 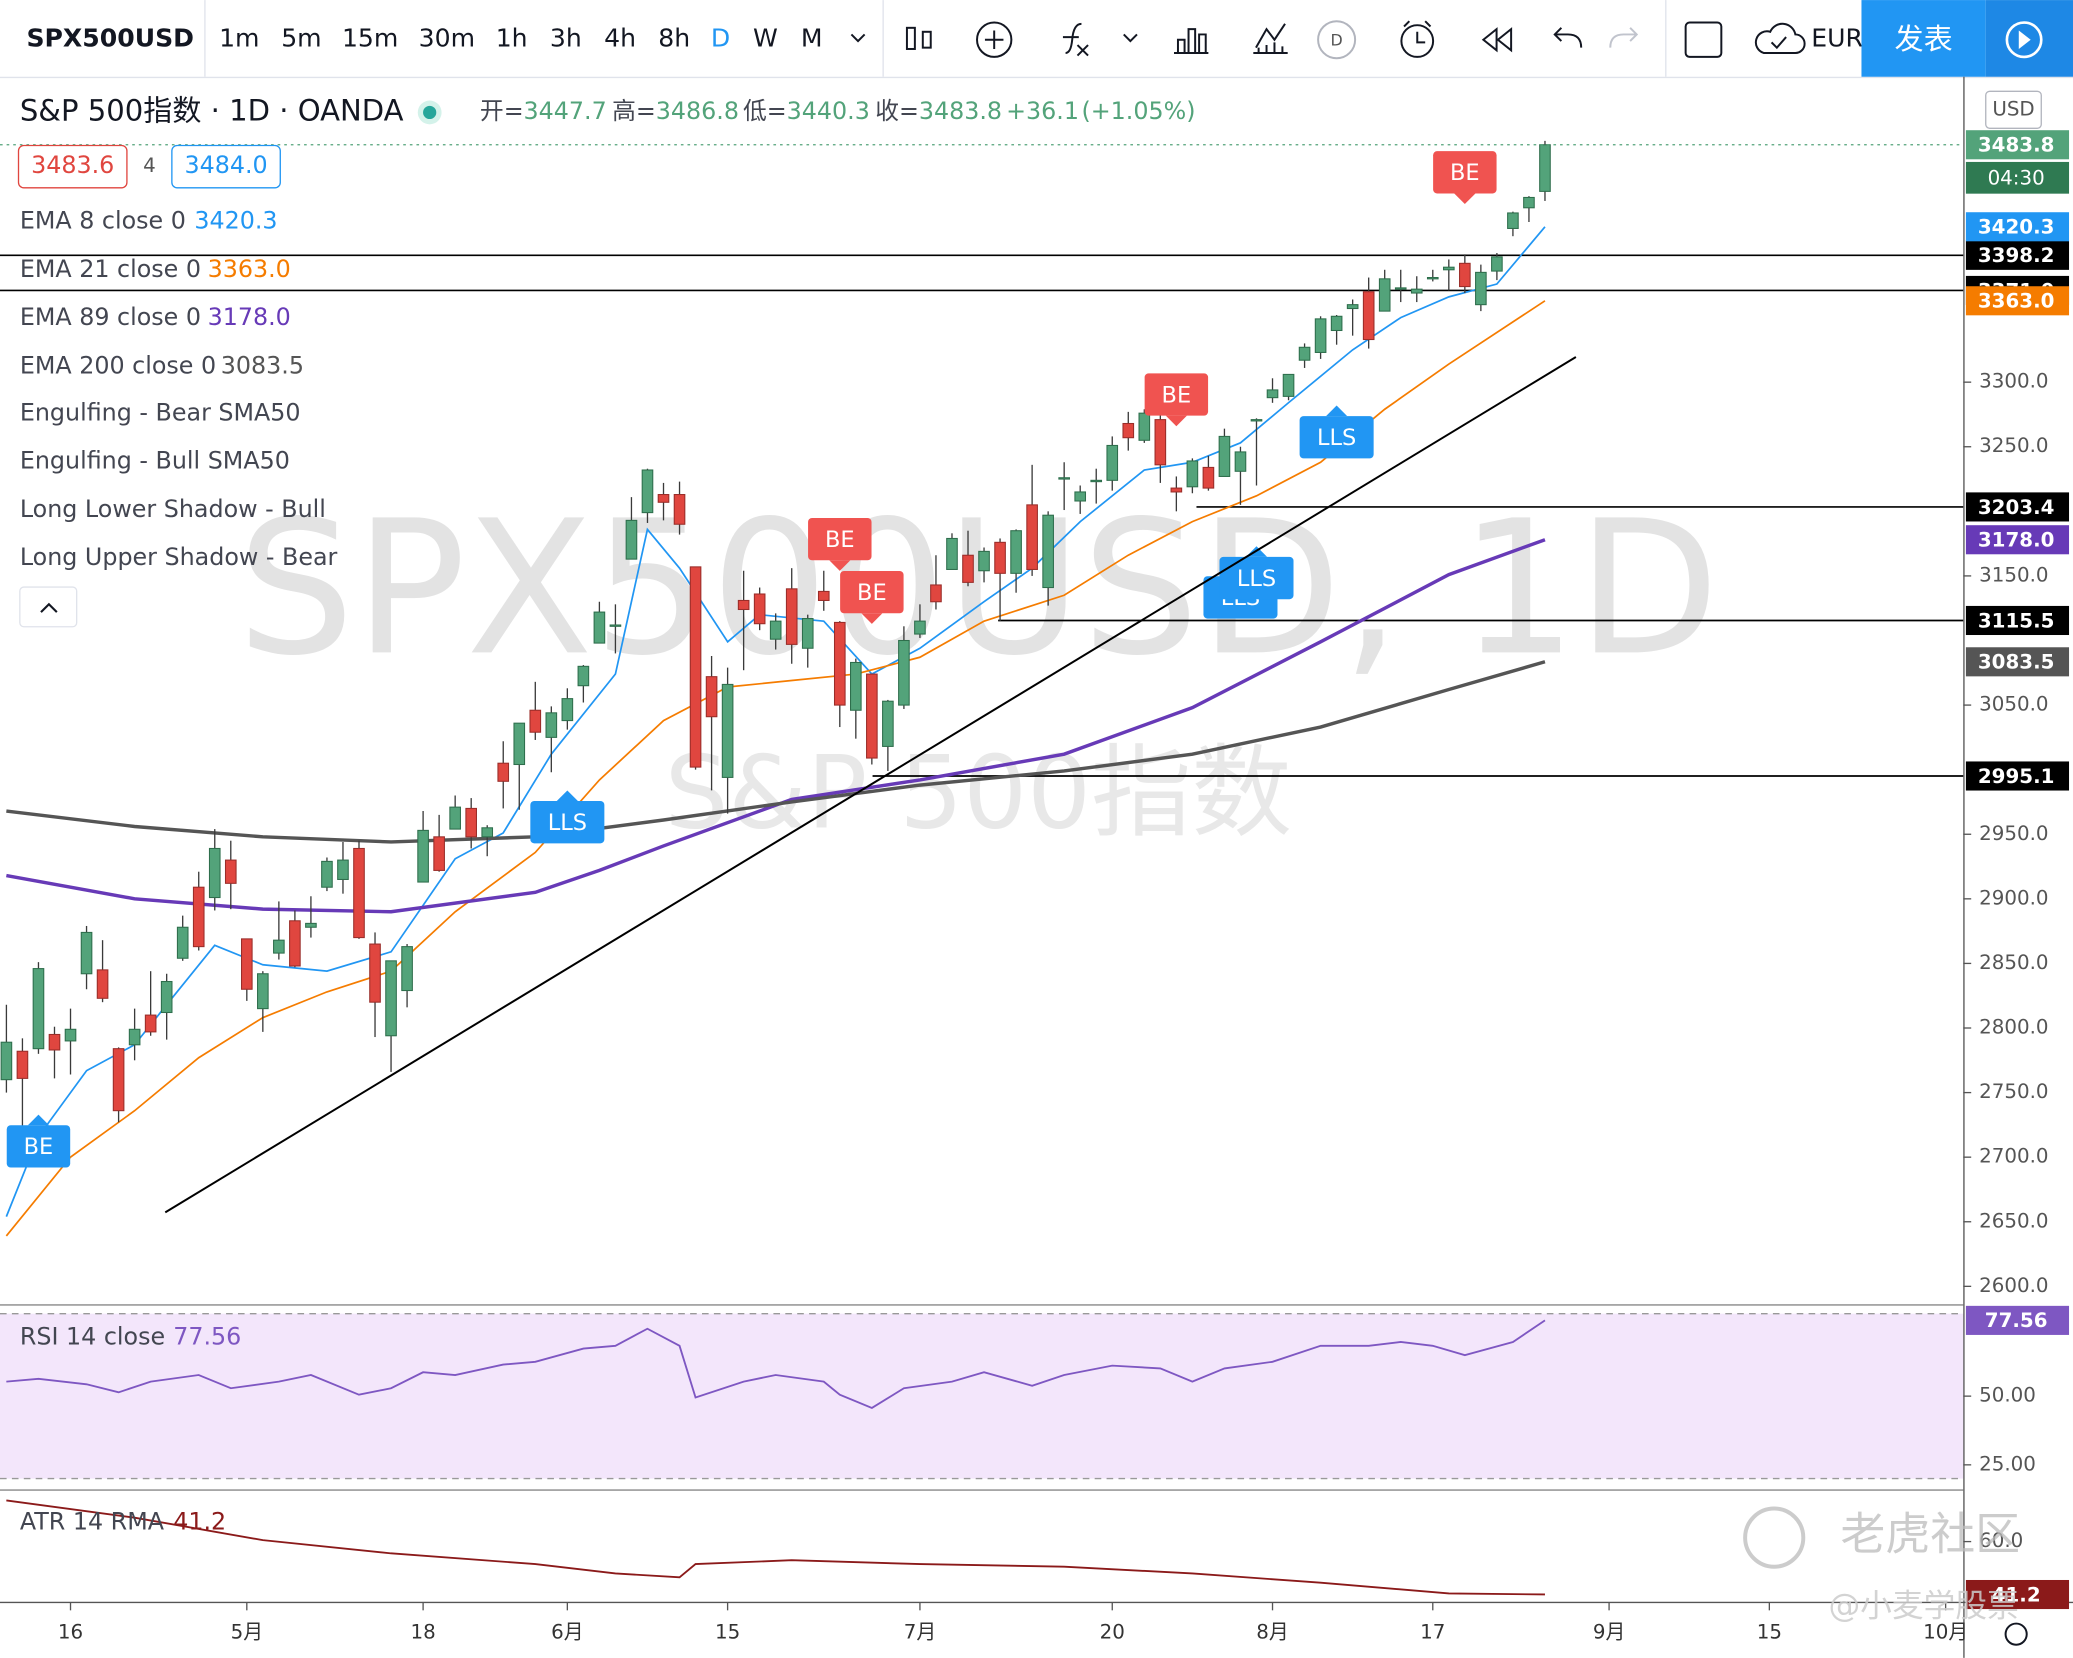 What do you see at coordinates (1780, 38) in the screenshot?
I see `cloud-icon` at bounding box center [1780, 38].